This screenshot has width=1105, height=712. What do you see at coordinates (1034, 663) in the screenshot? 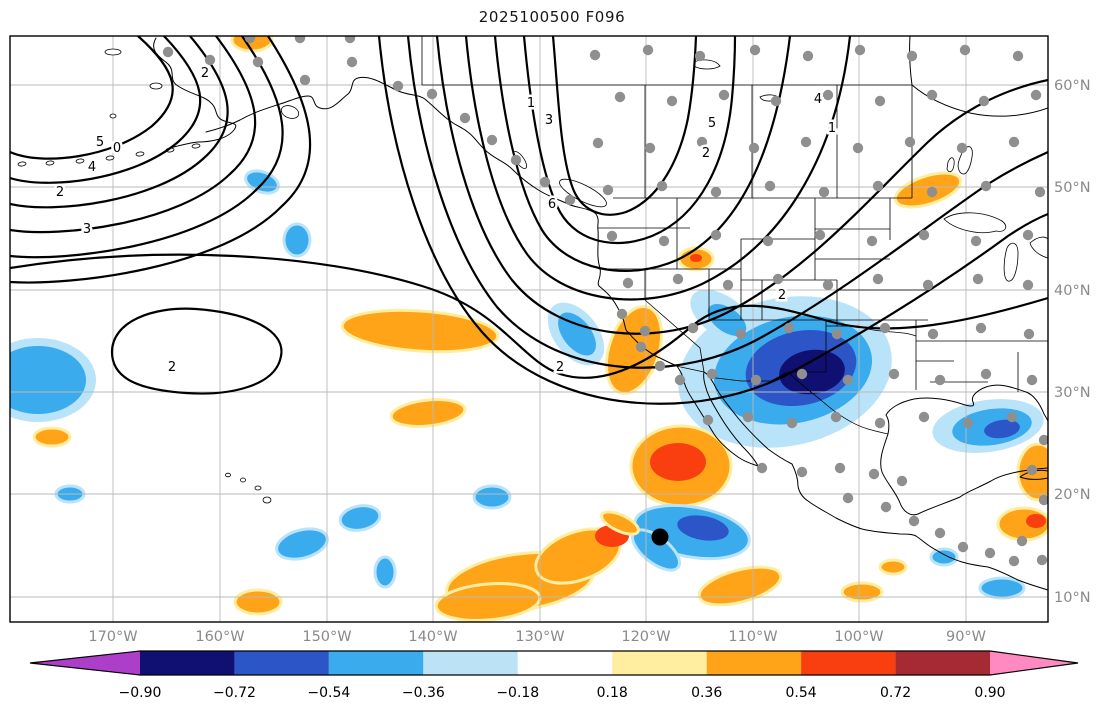
I see `colorbar-arrow-right` at bounding box center [1034, 663].